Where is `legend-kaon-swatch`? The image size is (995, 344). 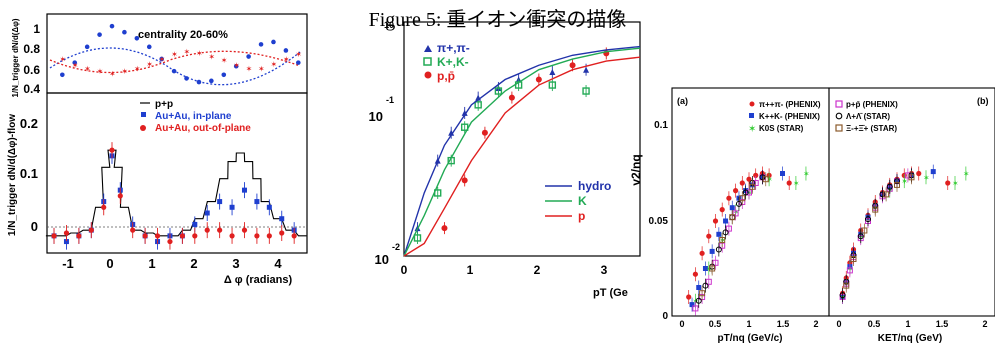
legend-kaon-swatch is located at coordinates (427, 61).